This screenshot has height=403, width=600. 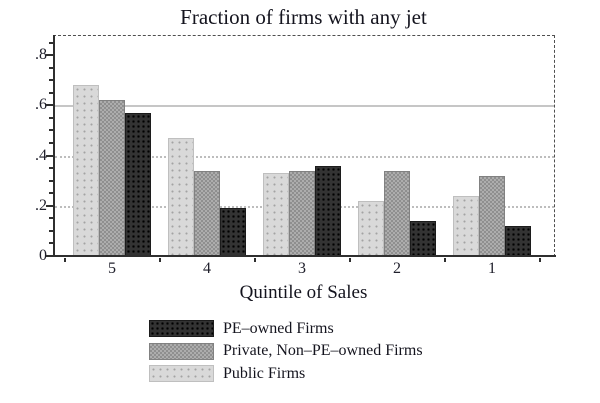 I want to click on x-category-label: 2, so click(x=397, y=268).